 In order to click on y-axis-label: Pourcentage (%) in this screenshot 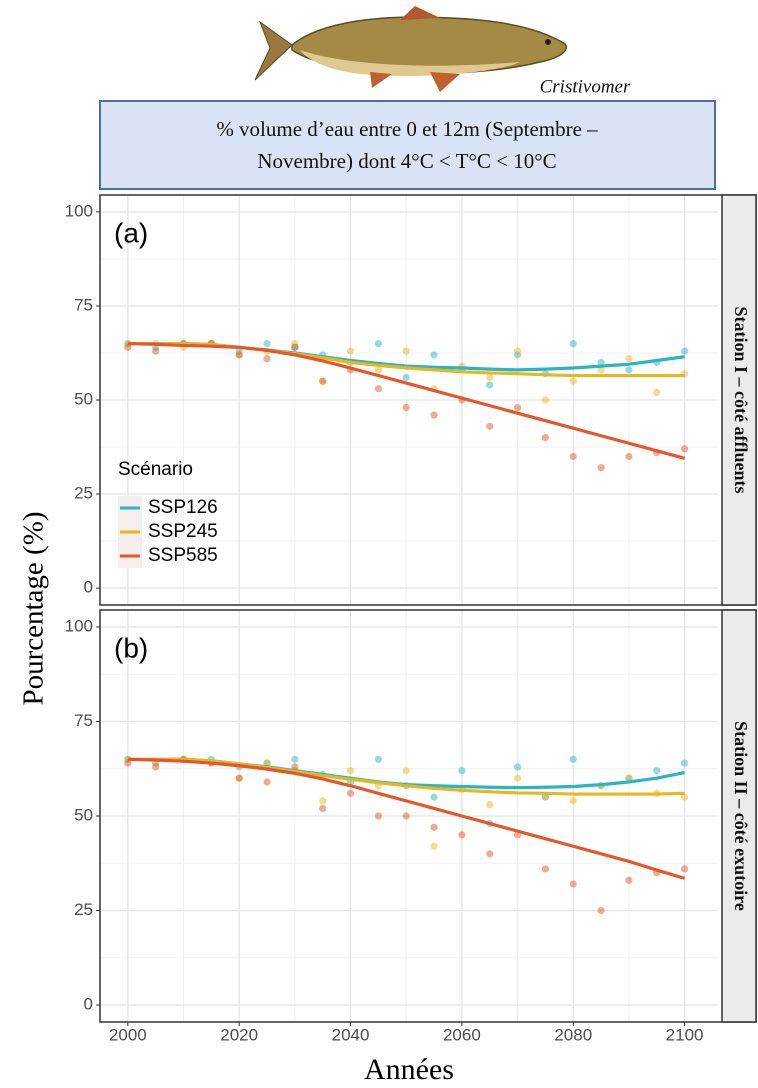, I will do `click(34, 608)`.